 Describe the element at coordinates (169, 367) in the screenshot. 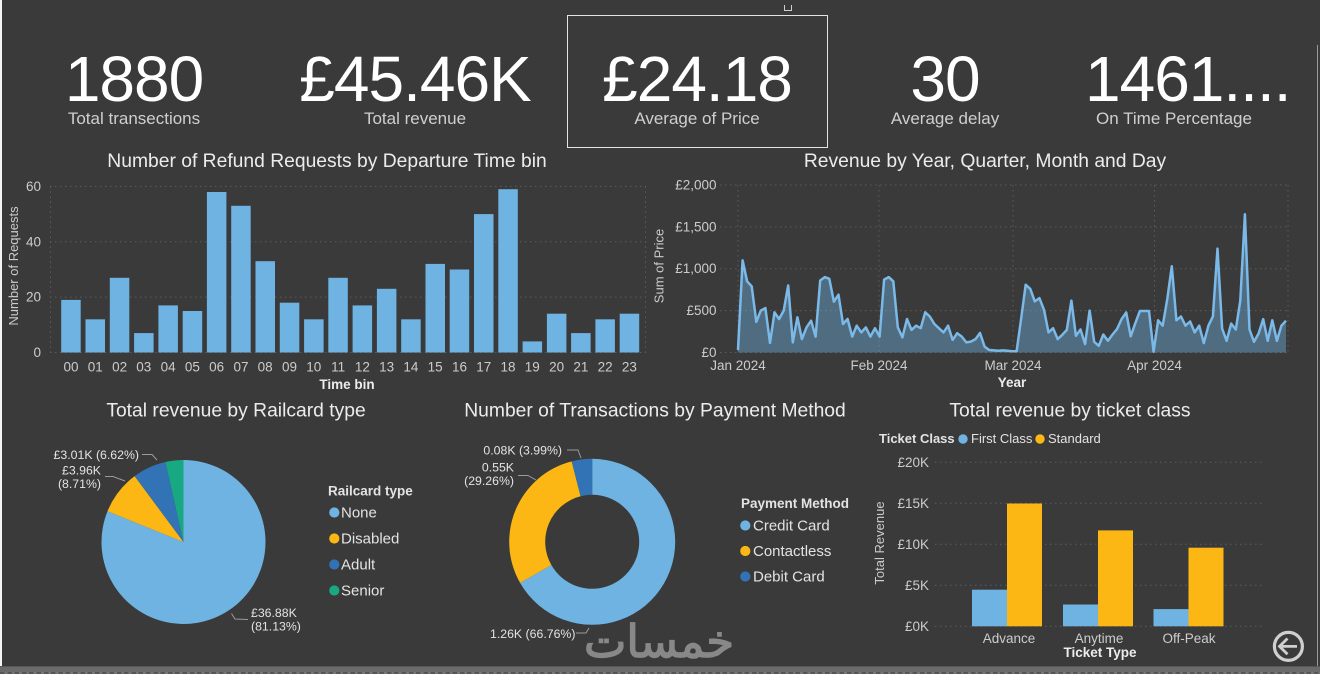

I see `svg-text: 04` at that location.